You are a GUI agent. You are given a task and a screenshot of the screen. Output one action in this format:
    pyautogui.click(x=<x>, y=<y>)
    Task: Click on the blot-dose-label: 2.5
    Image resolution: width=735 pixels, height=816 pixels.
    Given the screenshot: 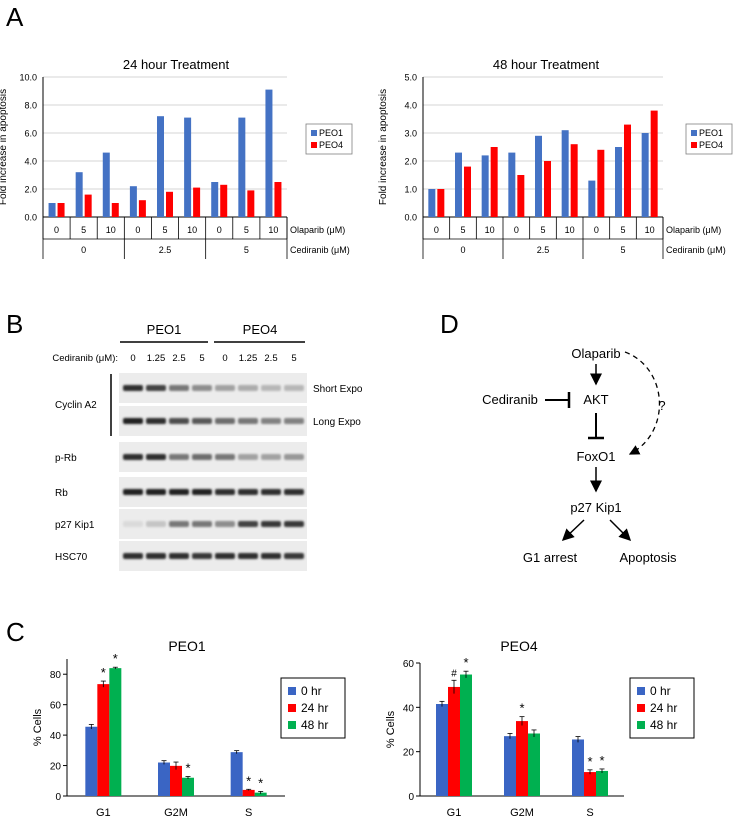 What is the action you would take?
    pyautogui.click(x=178, y=358)
    